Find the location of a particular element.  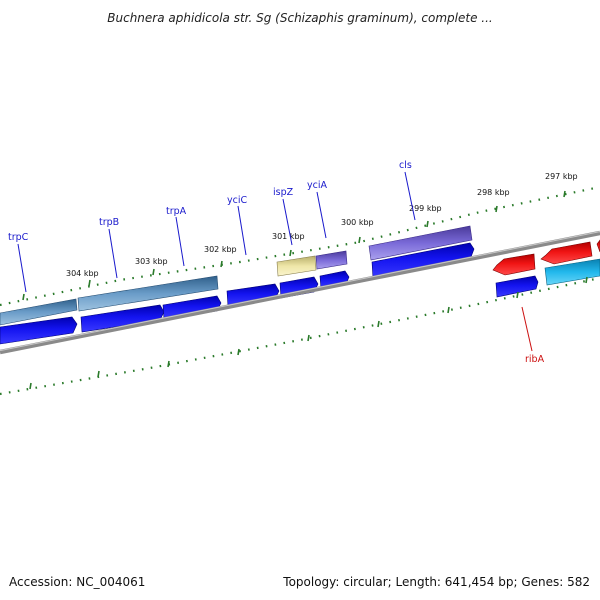

plus-strand-features is located at coordinates (236, 275).